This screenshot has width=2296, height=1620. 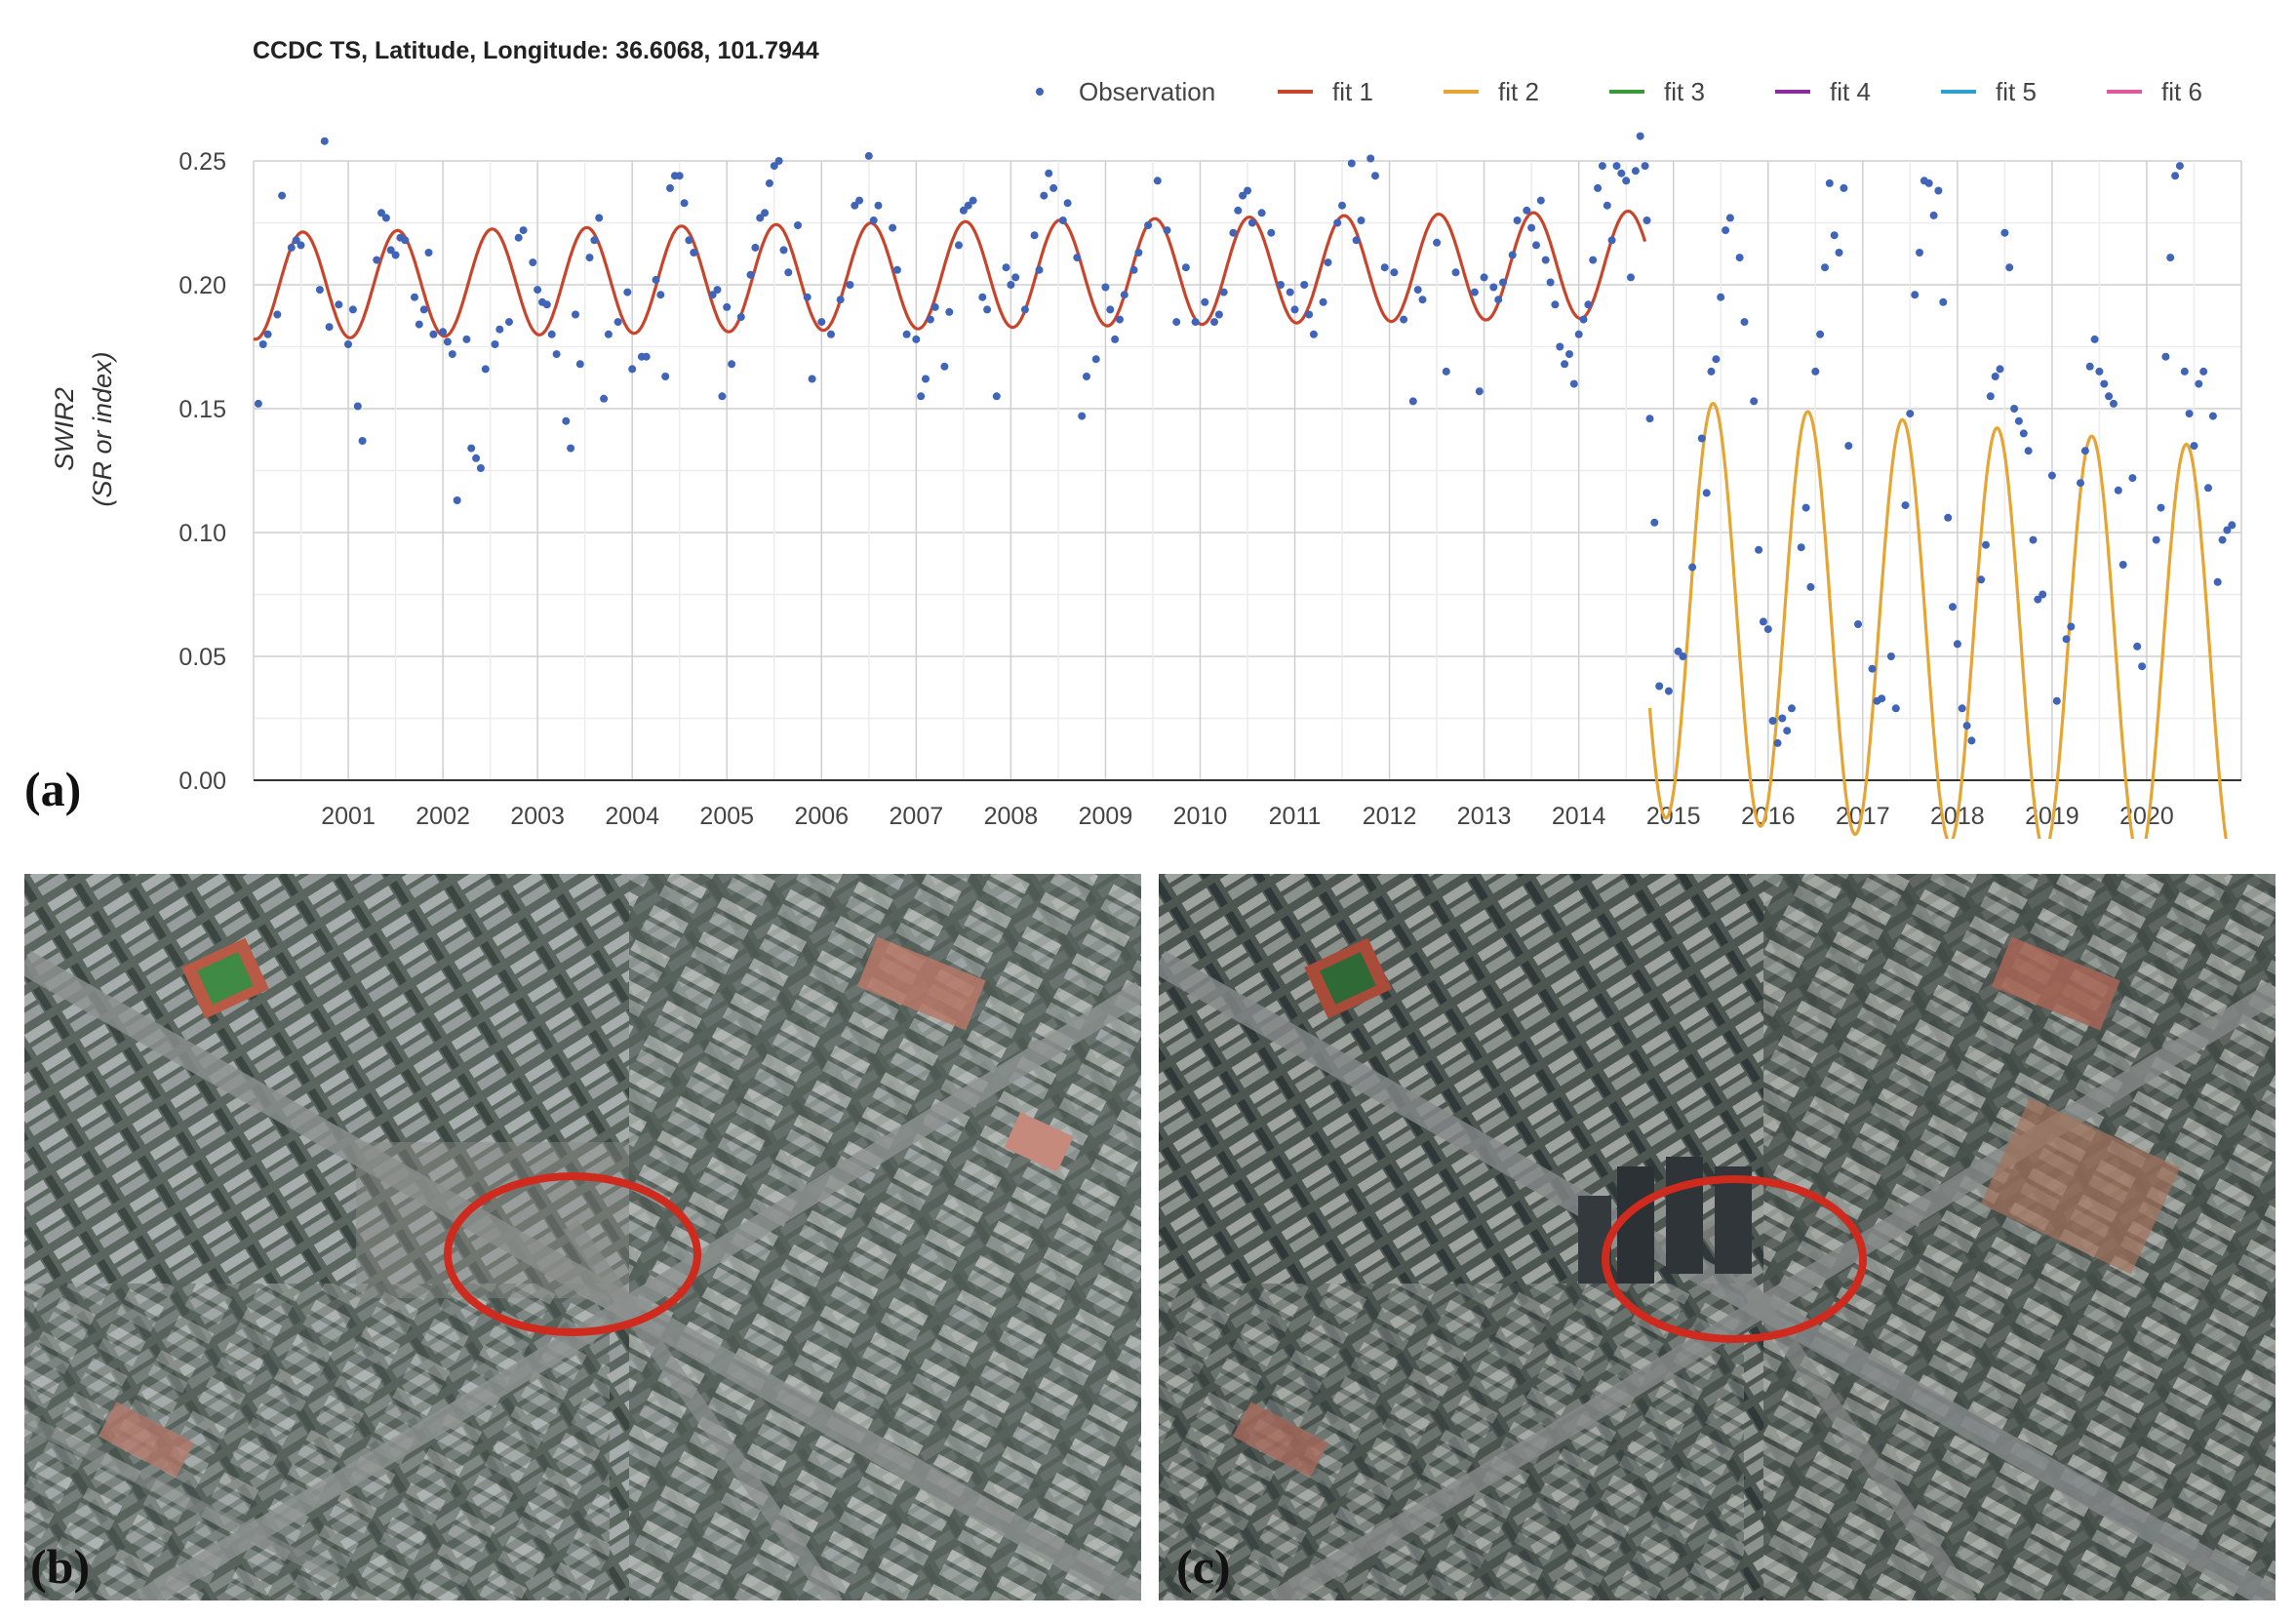 What do you see at coordinates (1012, 816) in the screenshot?
I see `x-tick-label: 2008` at bounding box center [1012, 816].